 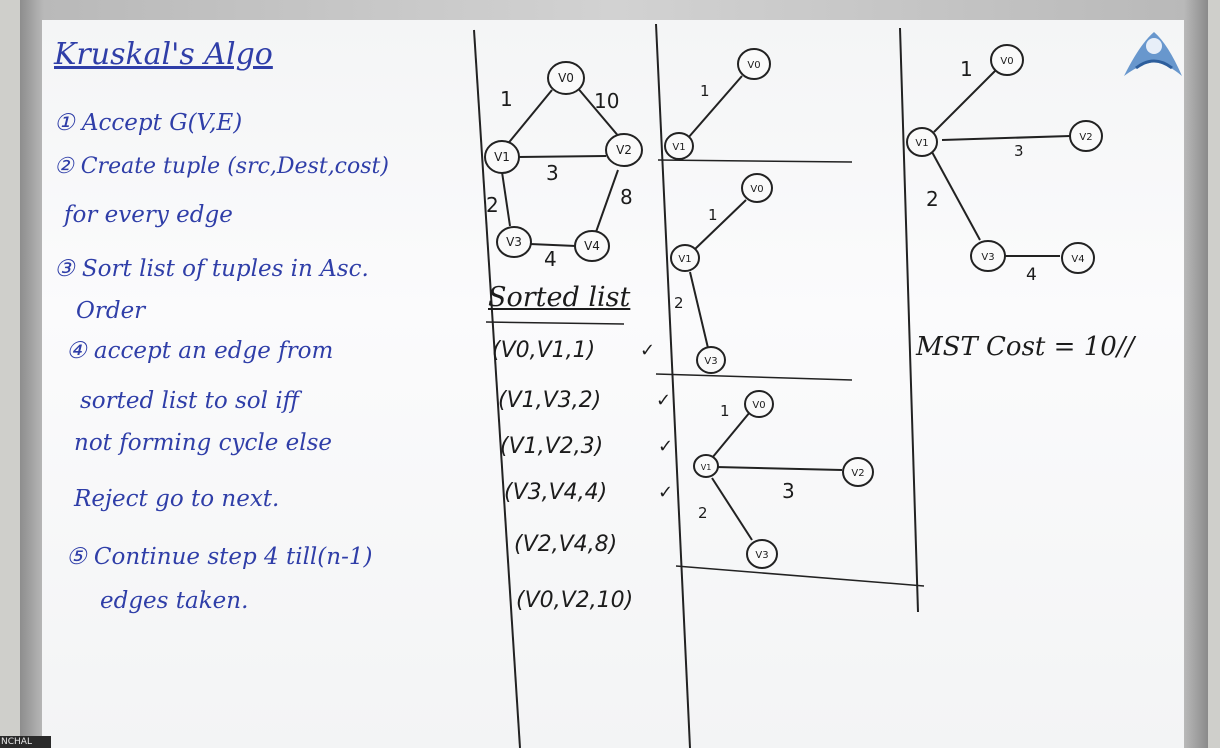 What do you see at coordinates (606, 101) in the screenshot?
I see `graph-cost-v0-v2: 10` at bounding box center [606, 101].